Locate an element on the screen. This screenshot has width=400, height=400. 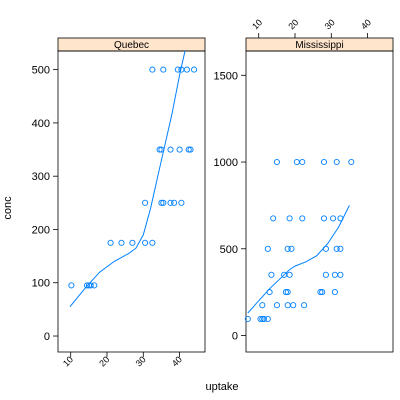
y-tick-label: 300 is located at coordinates (41, 177).